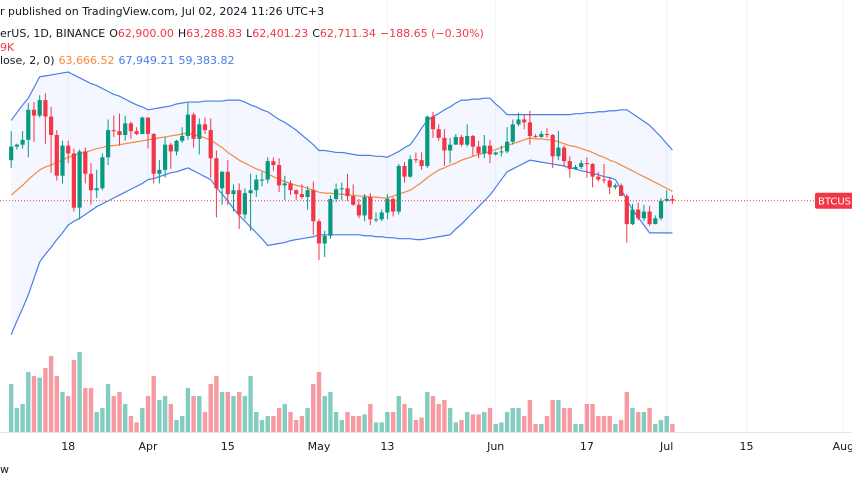  What do you see at coordinates (319, 446) in the screenshot?
I see `x-tick-label: May` at bounding box center [319, 446].